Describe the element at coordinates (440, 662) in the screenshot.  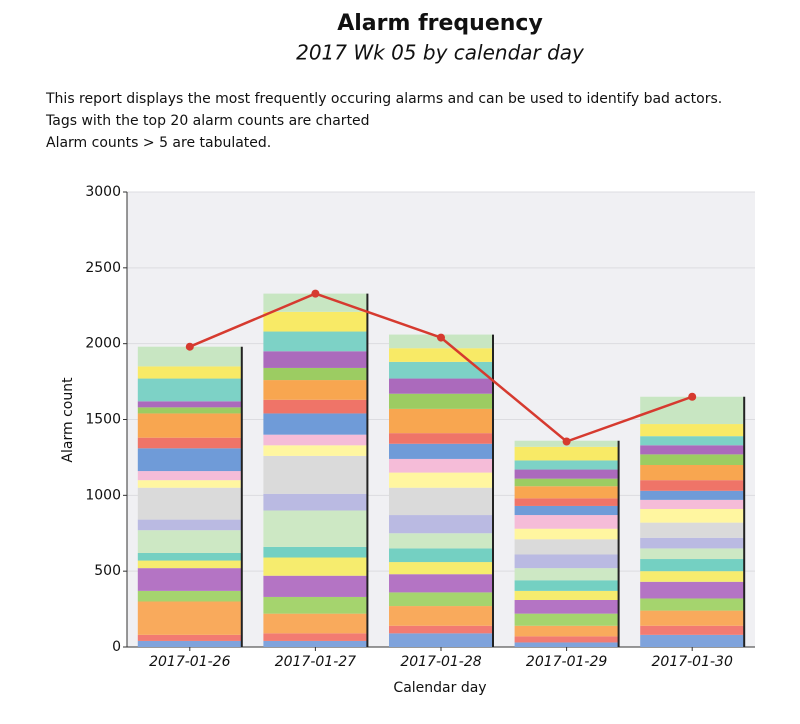
I see `x-tick-label: 2017-01-28` at that location.